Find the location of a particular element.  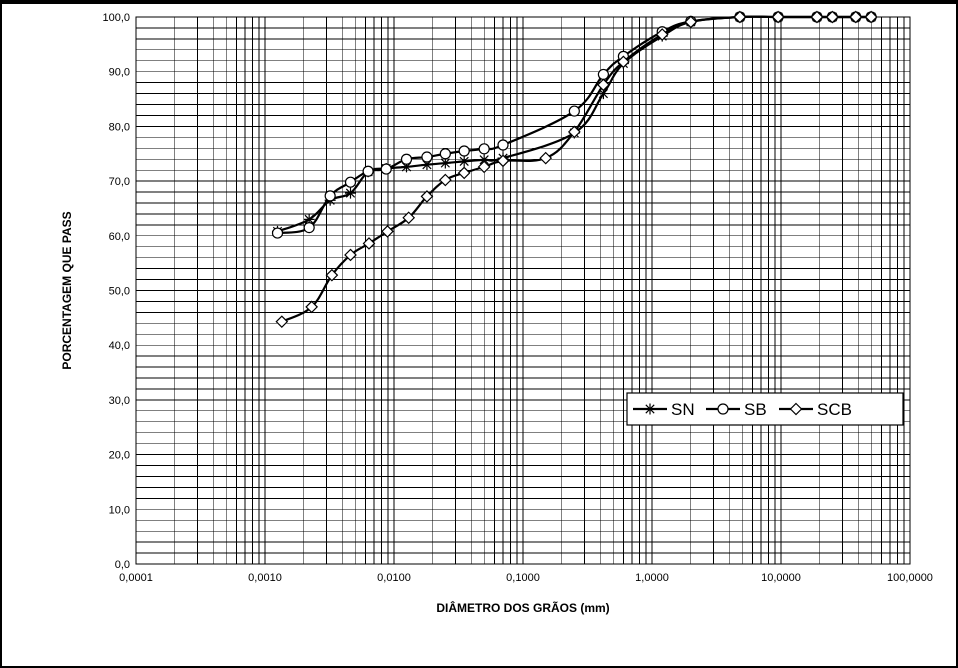

x-tick-label: 0,0001 is located at coordinates (136, 578).